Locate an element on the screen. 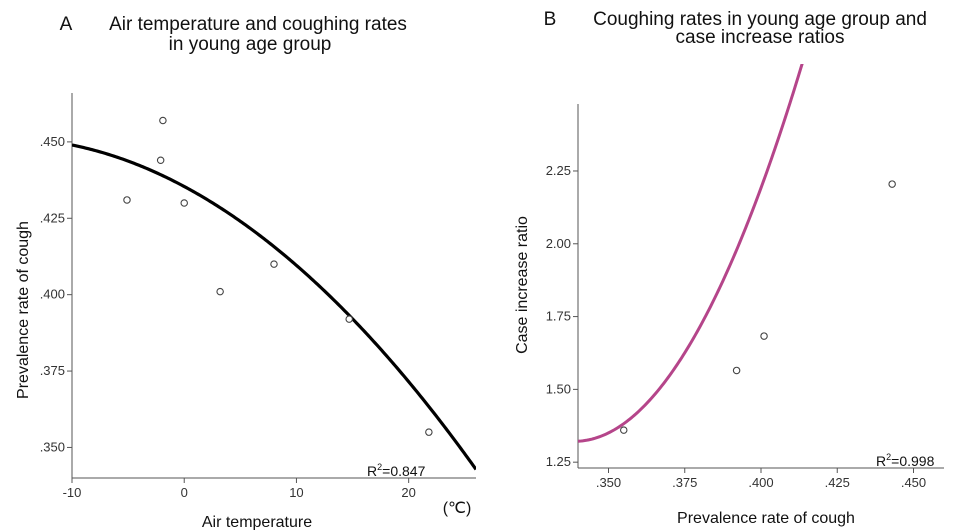 Image resolution: width=955 pixels, height=530 pixels. panel-b-y-tick-label: 2.25 is located at coordinates (558, 170).